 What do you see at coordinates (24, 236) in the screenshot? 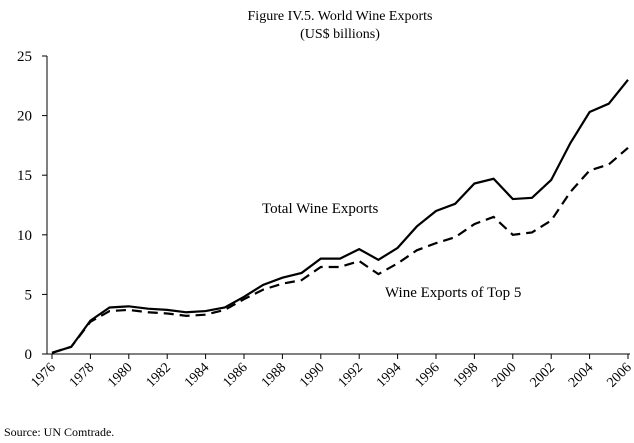
I see `y-tick-label: 10` at bounding box center [24, 236].